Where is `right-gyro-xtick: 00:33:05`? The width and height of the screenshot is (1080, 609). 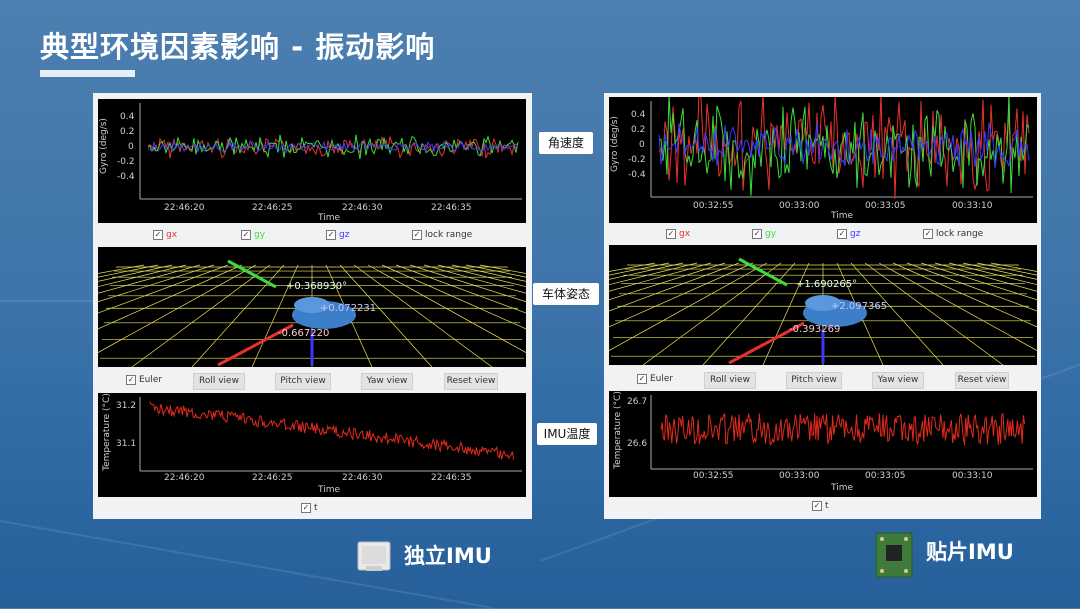 right-gyro-xtick: 00:33:05 is located at coordinates (885, 206).